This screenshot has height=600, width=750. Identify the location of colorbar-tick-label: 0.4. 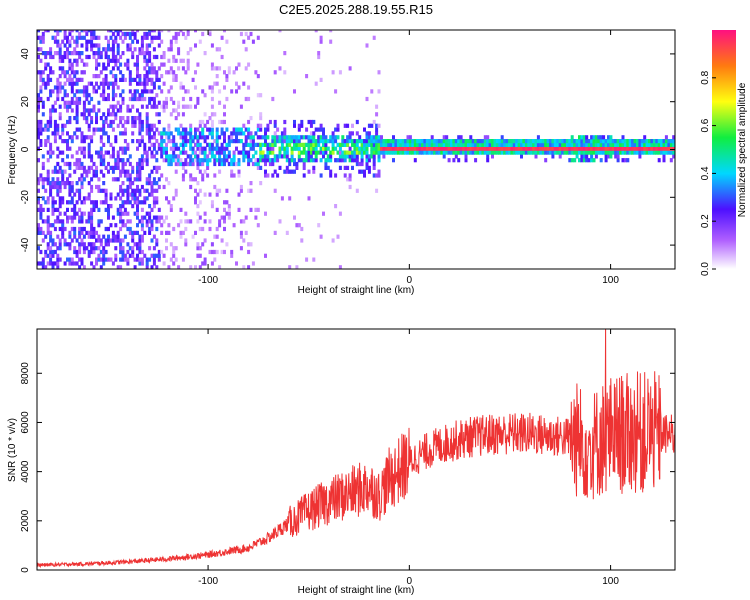
(705, 173).